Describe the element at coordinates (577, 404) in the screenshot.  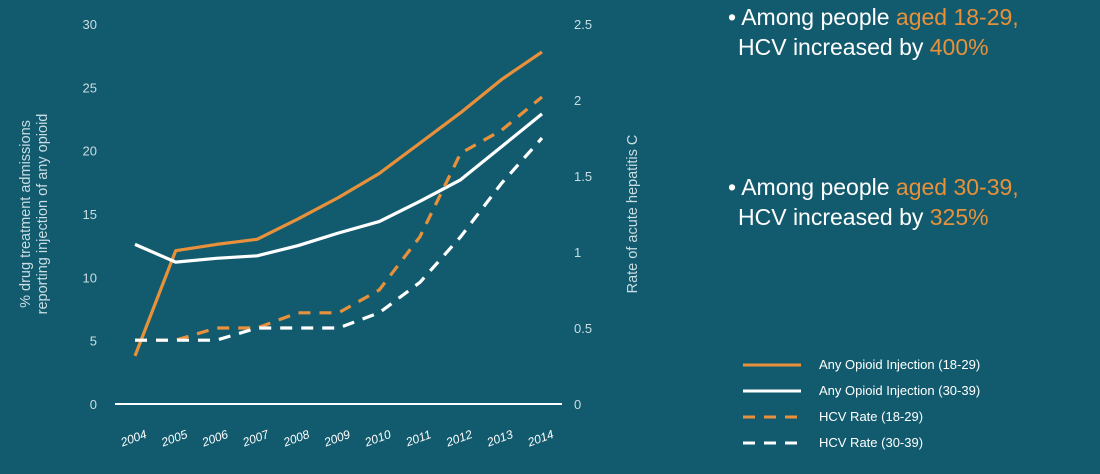
I see `y-right-tick-label: 0` at that location.